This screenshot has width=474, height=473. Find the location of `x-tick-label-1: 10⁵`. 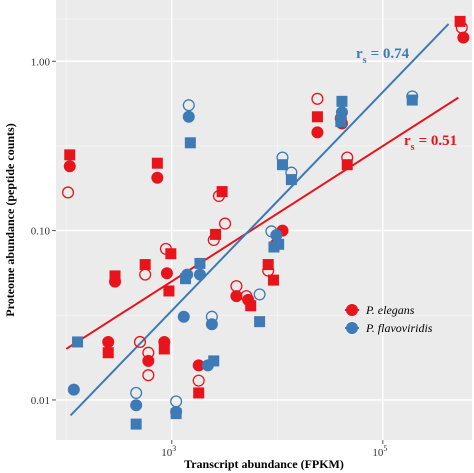

x-tick-label-1: 10⁵ is located at coordinates (379, 451).